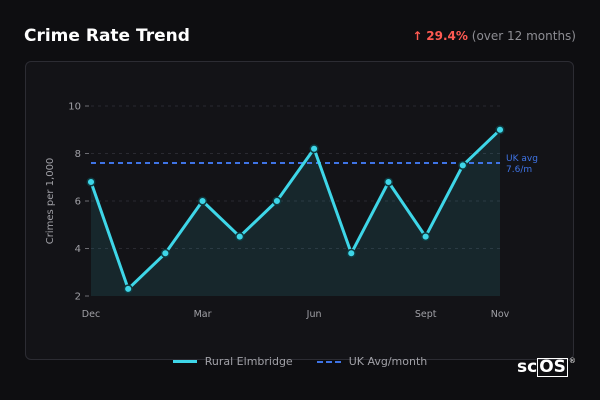 This screenshot has width=600, height=400. What do you see at coordinates (50, 201) in the screenshot?
I see `y-axis-label: Crimes per 1,000` at bounding box center [50, 201].